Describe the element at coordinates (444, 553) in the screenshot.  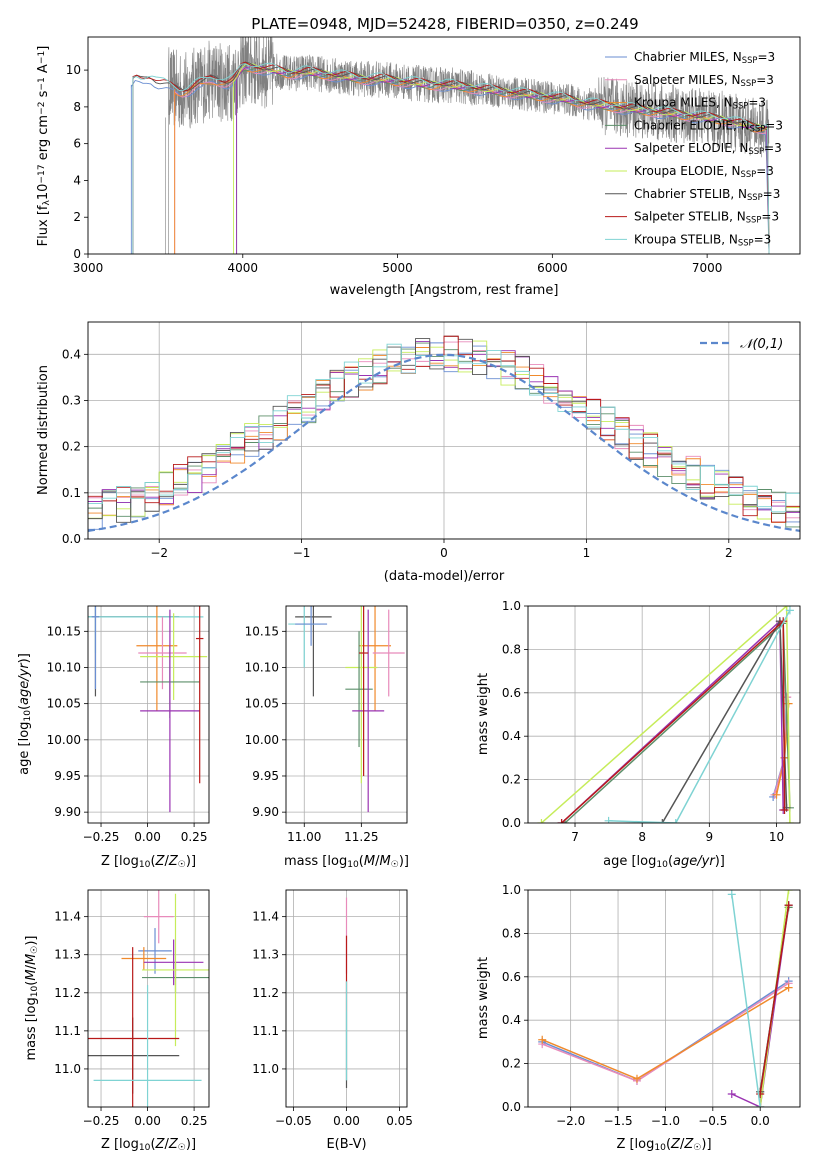
I see `residuals-xtick-label: 0` at that location.